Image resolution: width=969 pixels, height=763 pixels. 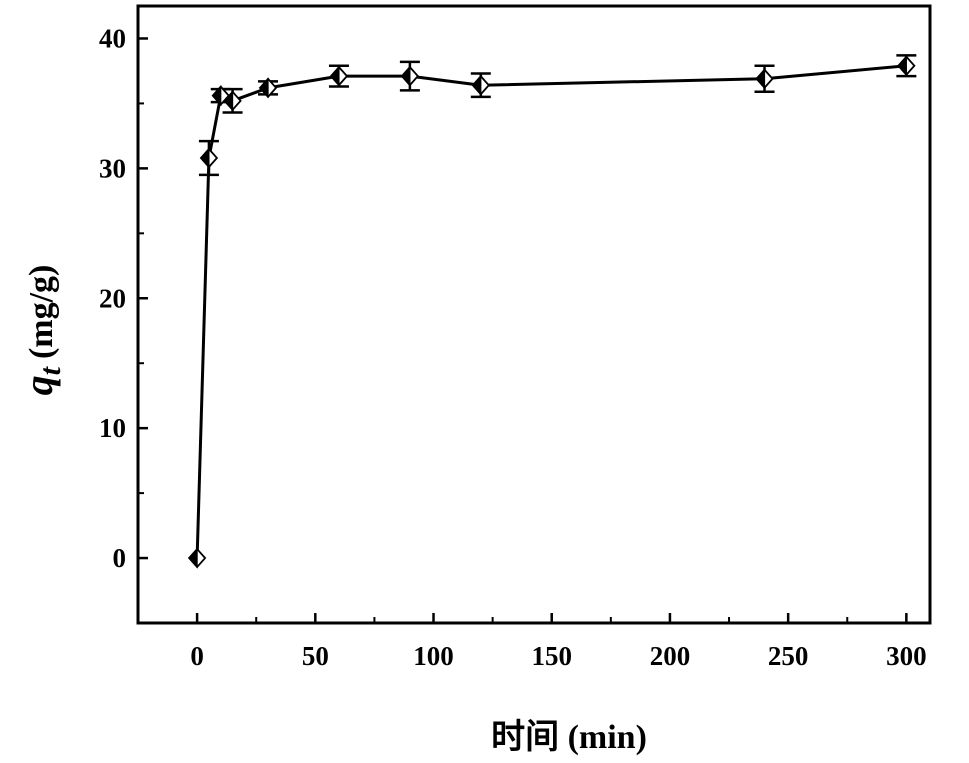 I want to click on y-axis-unit: (mg/g), so click(x=41, y=312).